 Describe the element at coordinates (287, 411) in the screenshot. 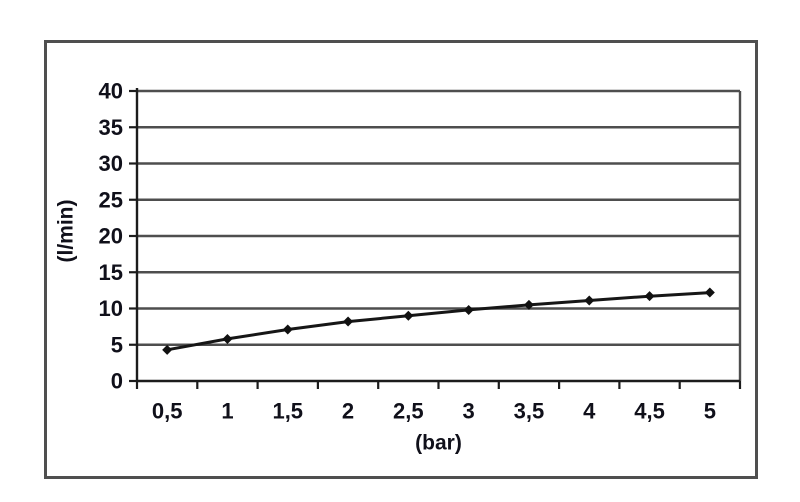

I see `x-tick-label-2: 1,5` at that location.